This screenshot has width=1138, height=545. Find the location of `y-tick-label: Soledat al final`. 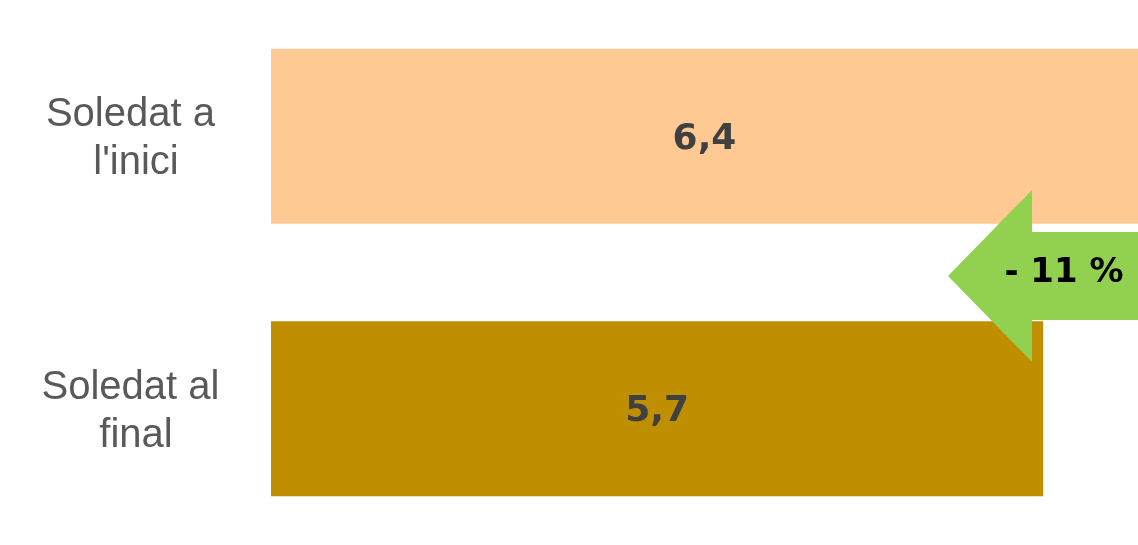

y-tick-label: Soledat al final is located at coordinates (136, 408).